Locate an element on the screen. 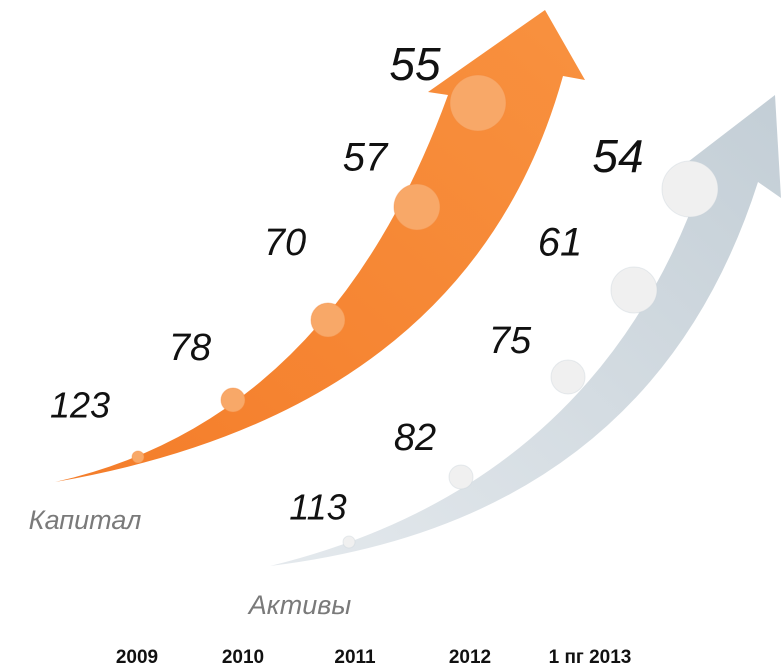 This screenshot has height=670, width=781. value-label: 123 is located at coordinates (80, 405).